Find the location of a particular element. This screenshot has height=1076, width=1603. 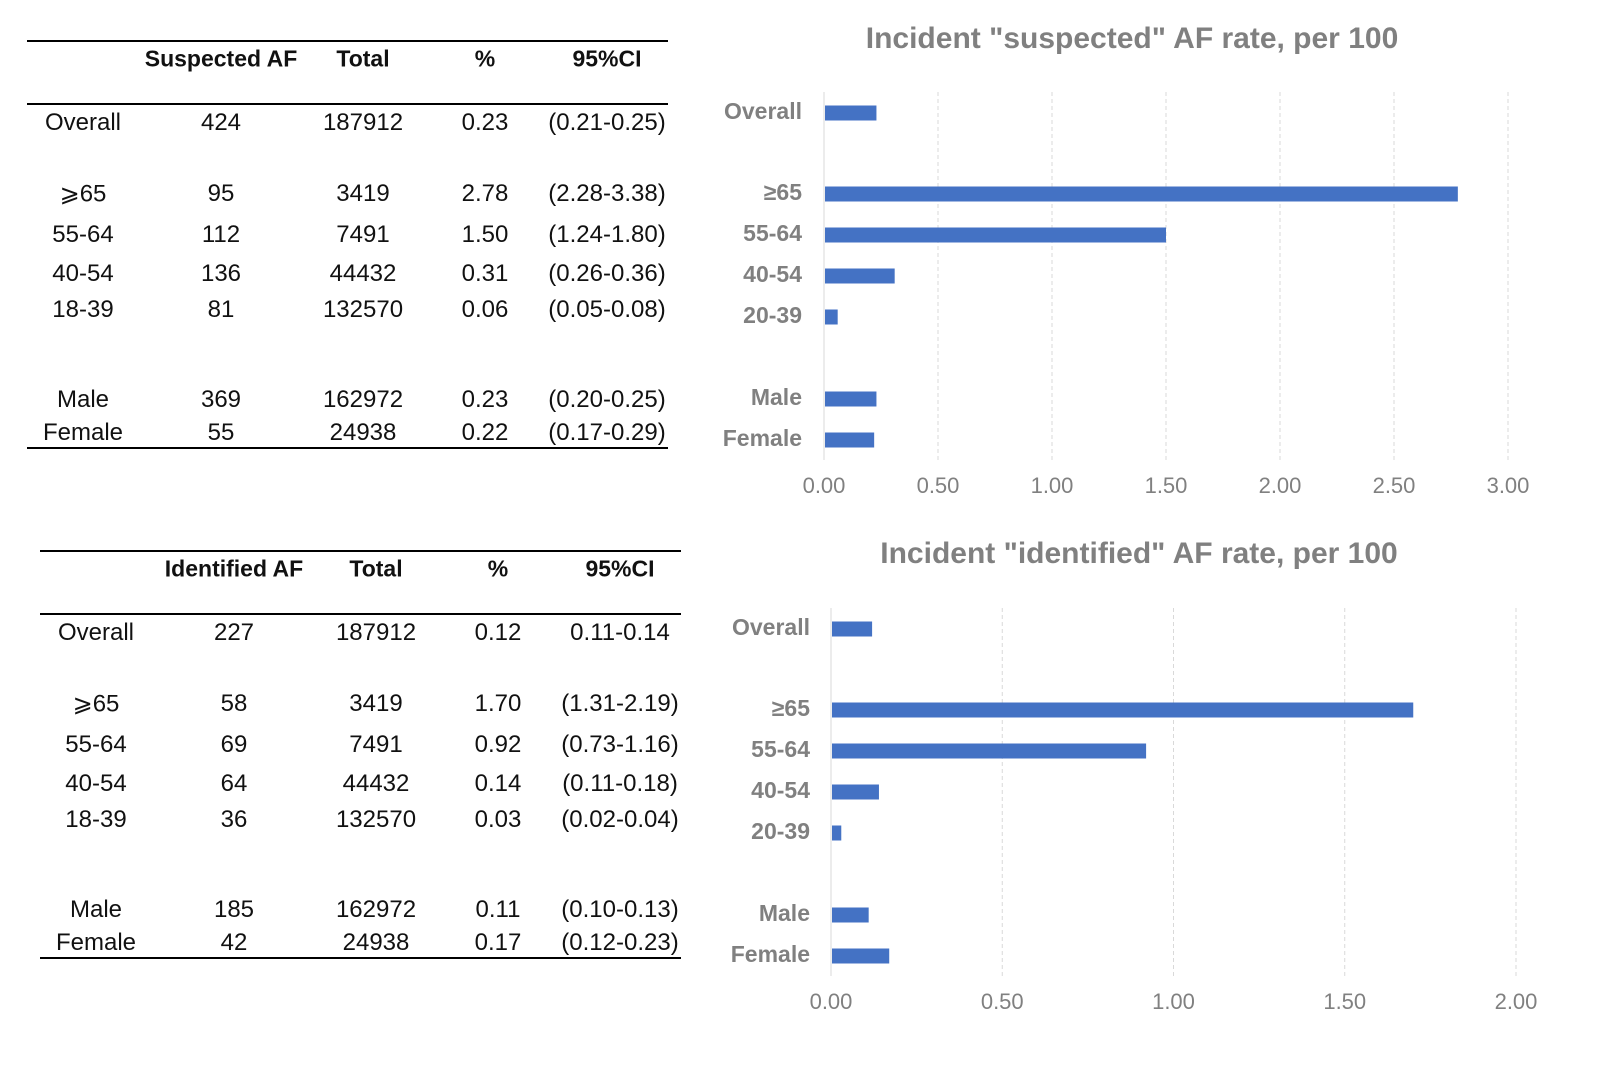

x-tick-label: 2.00 is located at coordinates (1516, 1001).